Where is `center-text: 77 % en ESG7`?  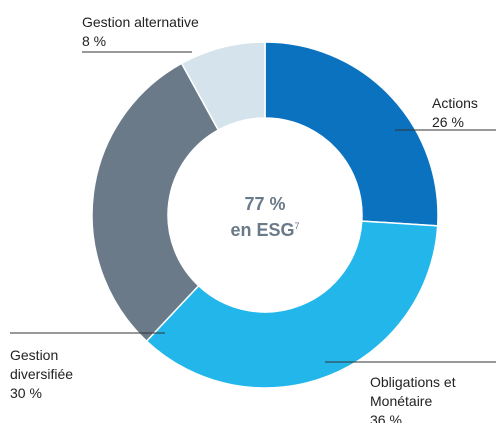 center-text: 77 % en ESG7 is located at coordinates (265, 217).